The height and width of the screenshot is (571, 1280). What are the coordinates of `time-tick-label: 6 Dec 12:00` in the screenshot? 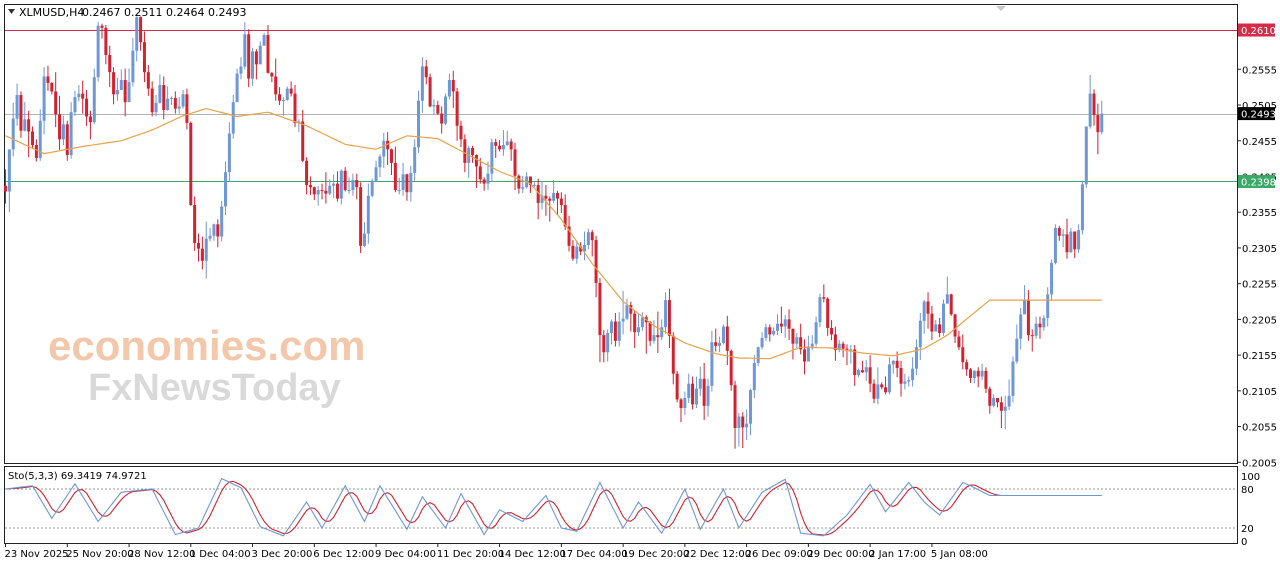 It's located at (343, 554).